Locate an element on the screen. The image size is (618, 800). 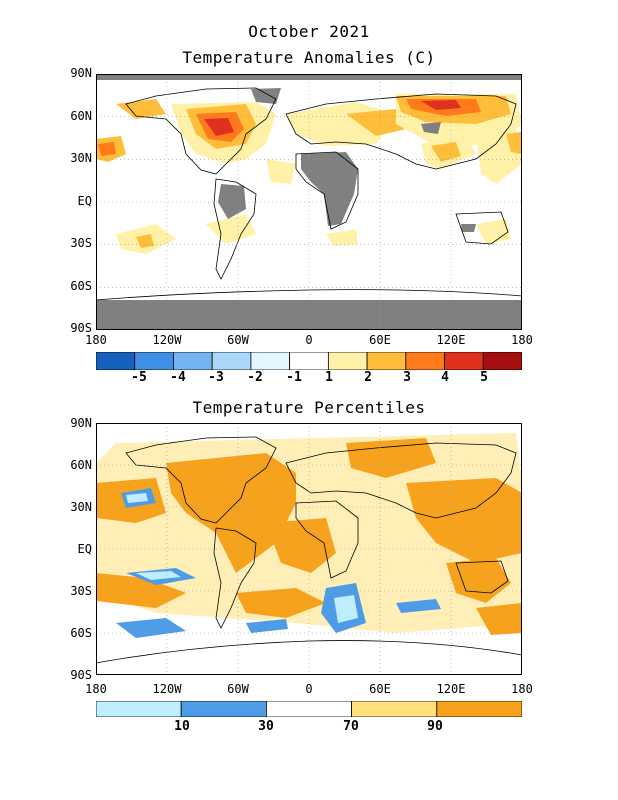
legend-label: 1 is located at coordinates (329, 377).